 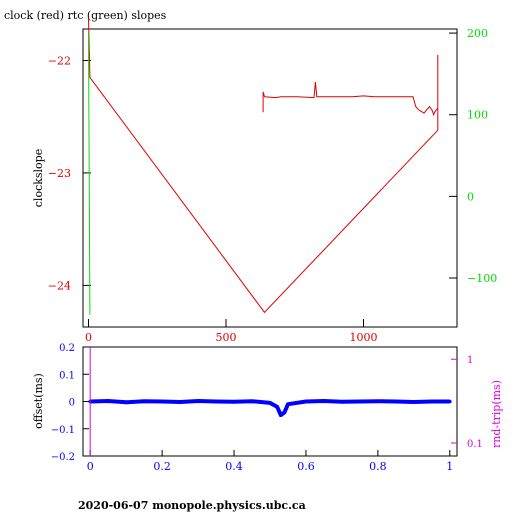 What do you see at coordinates (192, 505) in the screenshot?
I see `footer-text: 2020-06-07 monopole.physics.ubc.ca` at bounding box center [192, 505].